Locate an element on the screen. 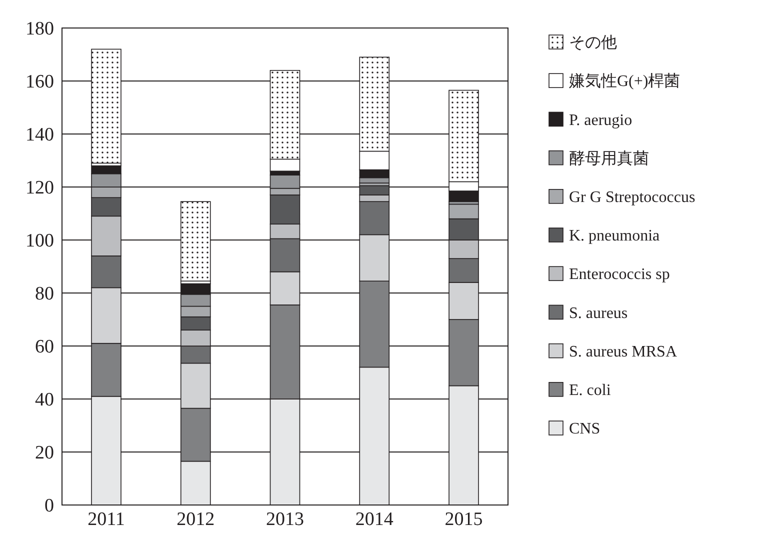 The image size is (759, 533). y-tick-label: 60 is located at coordinates (44, 347).